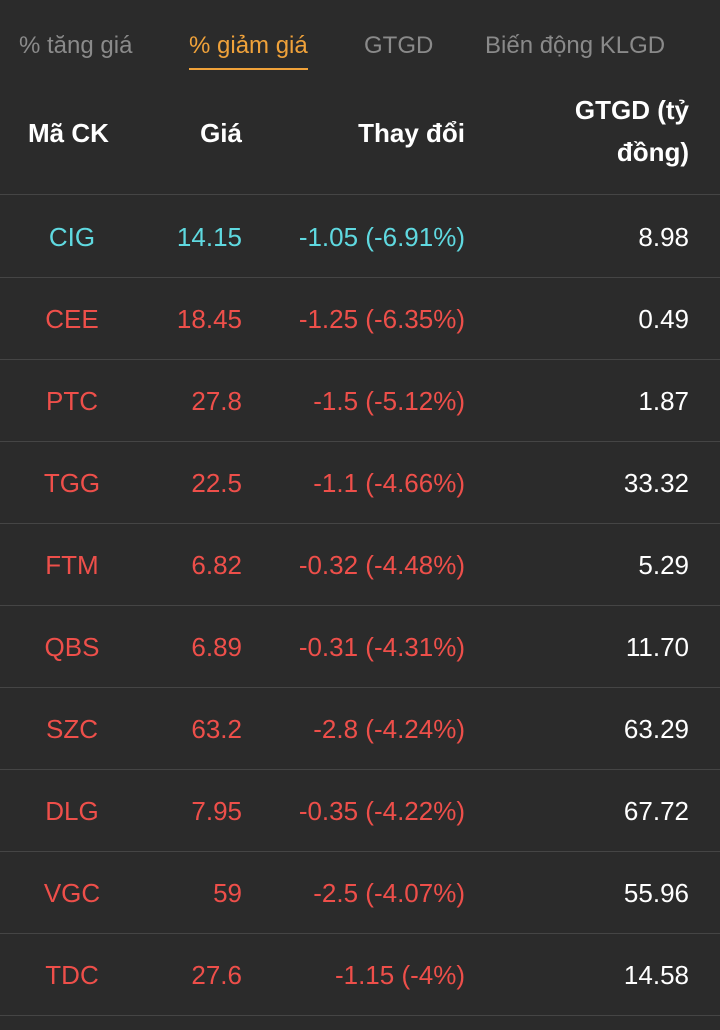 Image resolution: width=720 pixels, height=1030 pixels. I want to click on stock-trading-value: 55.96, so click(656, 893).